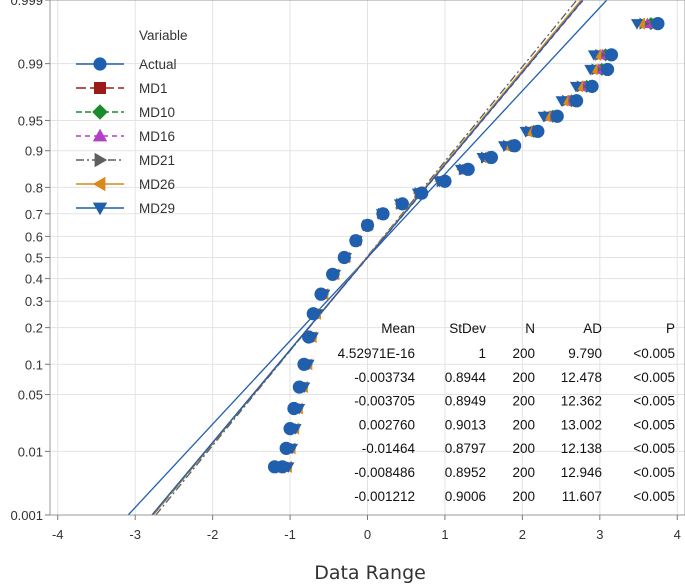 Image resolution: width=685 pixels, height=585 pixels. What do you see at coordinates (30, 395) in the screenshot?
I see `y-tick-label: 0.05` at bounding box center [30, 395].